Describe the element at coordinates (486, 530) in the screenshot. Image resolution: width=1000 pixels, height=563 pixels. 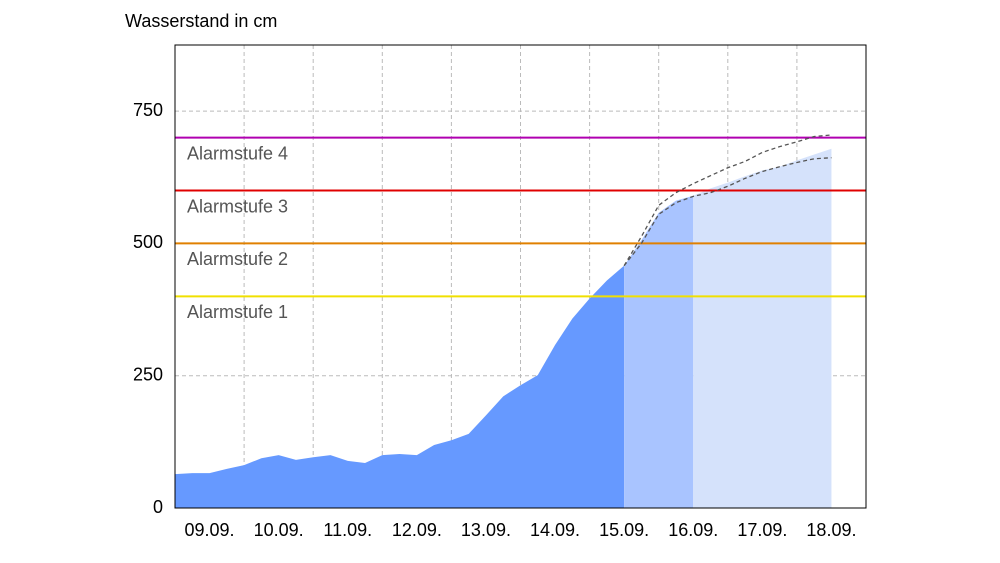
I see `x-tick-label: 13.09.` at that location.